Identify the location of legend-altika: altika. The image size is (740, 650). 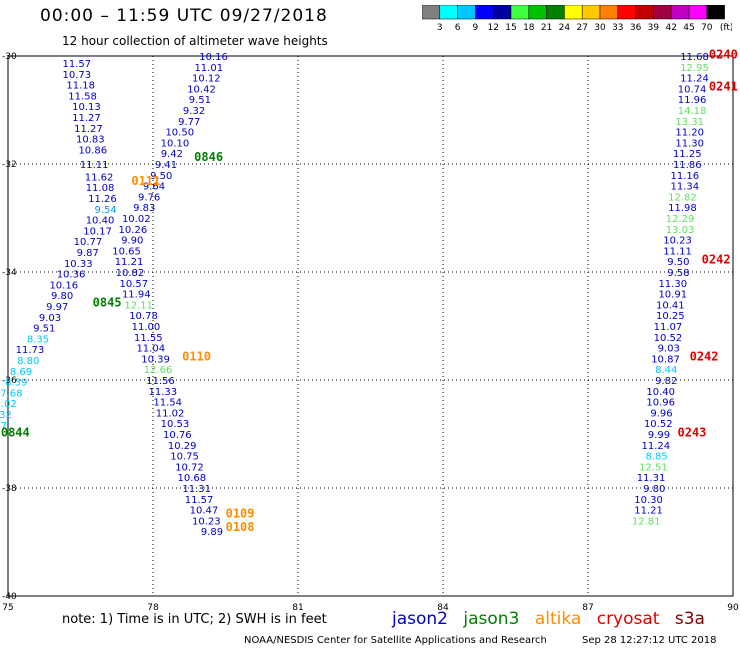
(558, 619).